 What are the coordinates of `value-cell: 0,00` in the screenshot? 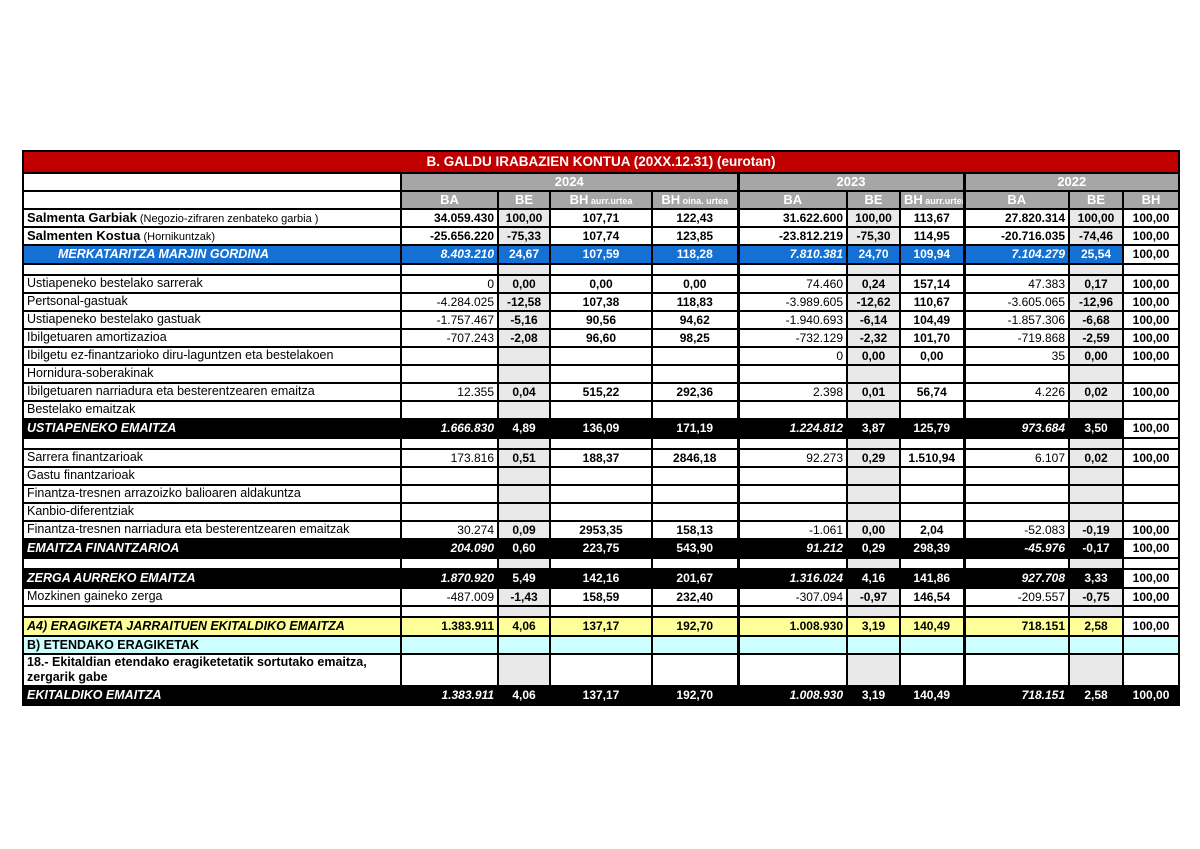 It's located at (873, 530).